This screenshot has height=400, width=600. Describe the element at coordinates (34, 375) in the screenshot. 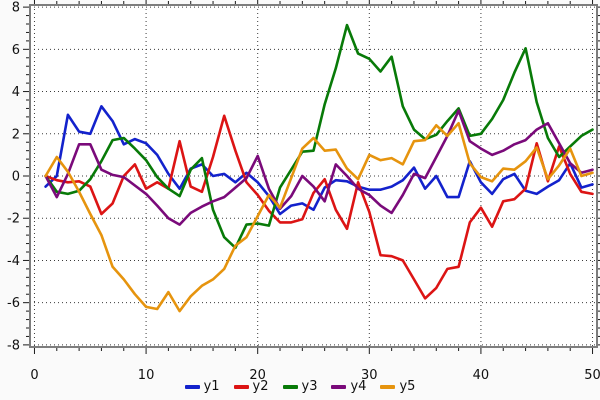

I see `x-tick-label: 0` at that location.